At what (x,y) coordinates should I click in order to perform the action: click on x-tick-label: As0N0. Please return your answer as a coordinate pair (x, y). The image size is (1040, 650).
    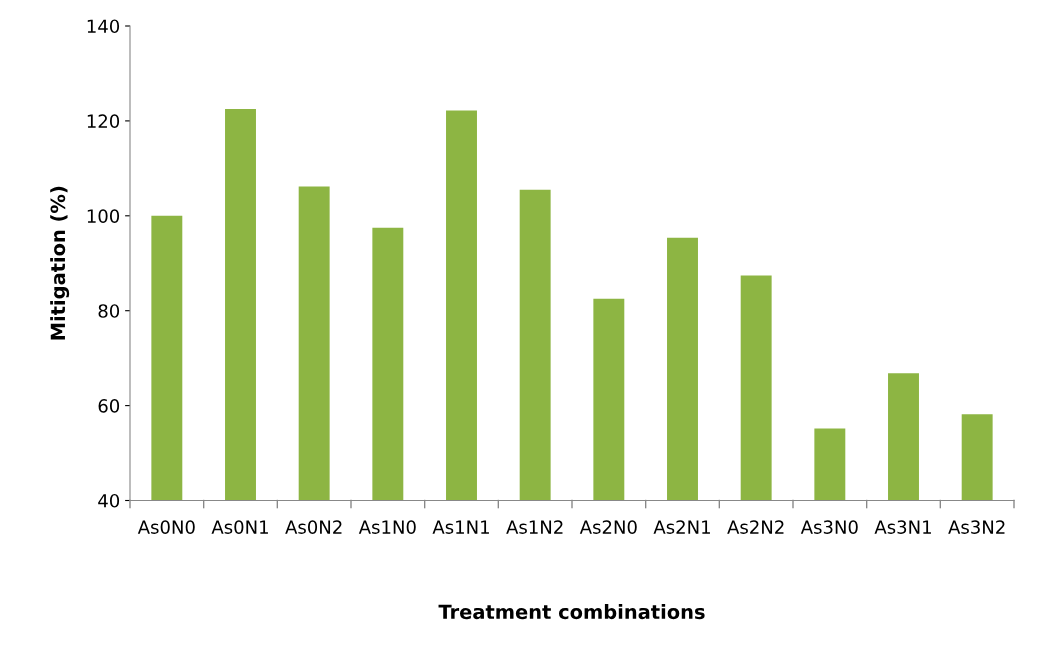
    Looking at the image, I should click on (166, 527).